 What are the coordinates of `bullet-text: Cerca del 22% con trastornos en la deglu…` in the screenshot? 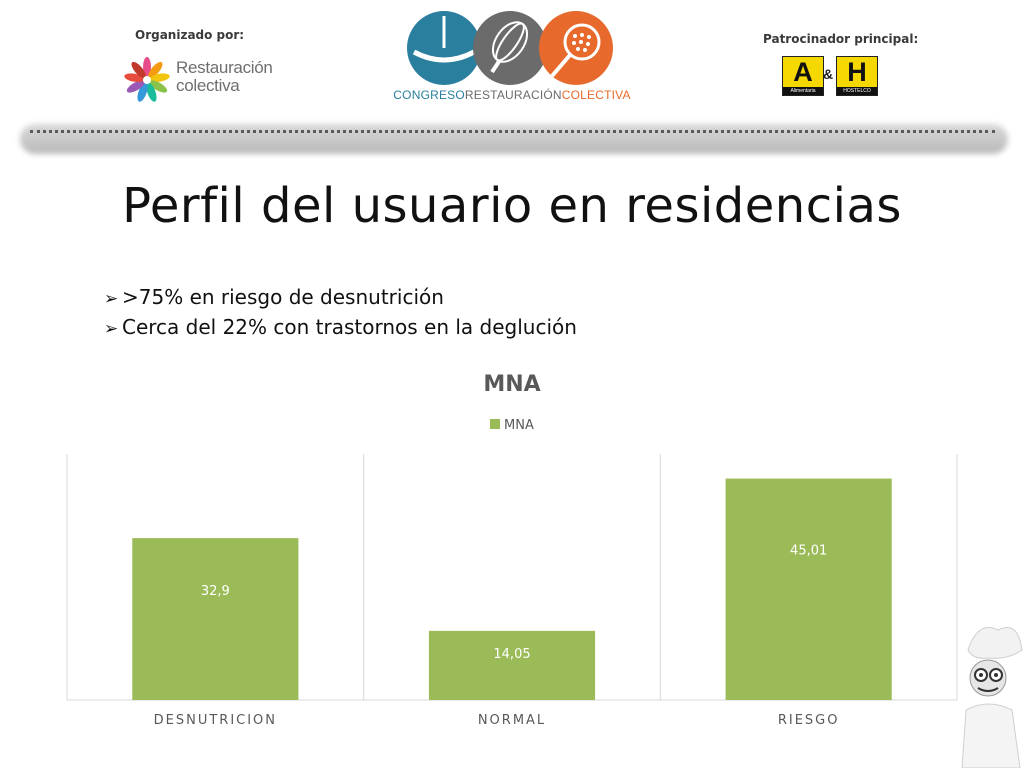 It's located at (349, 327).